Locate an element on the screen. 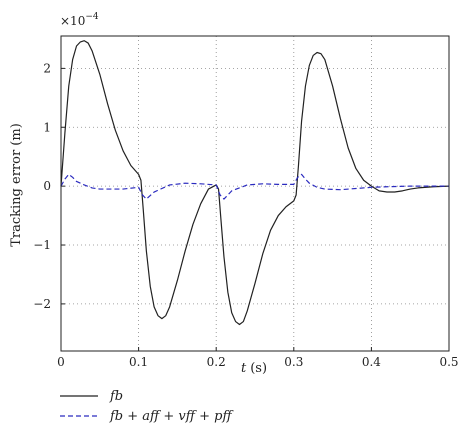 The width and height of the screenshot is (474, 441). legend-label-fb-aff-vff-pff: fb + aff + vff + pff is located at coordinates (171, 416).